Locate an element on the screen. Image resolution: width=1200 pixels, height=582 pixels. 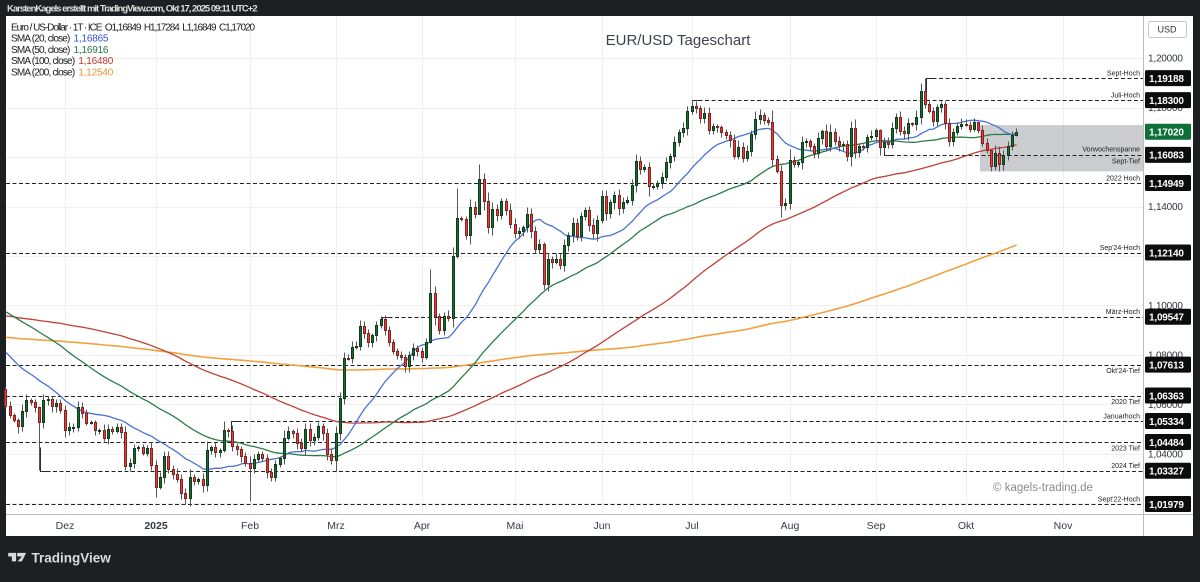
svg-text: Sep is located at coordinates (876, 526).